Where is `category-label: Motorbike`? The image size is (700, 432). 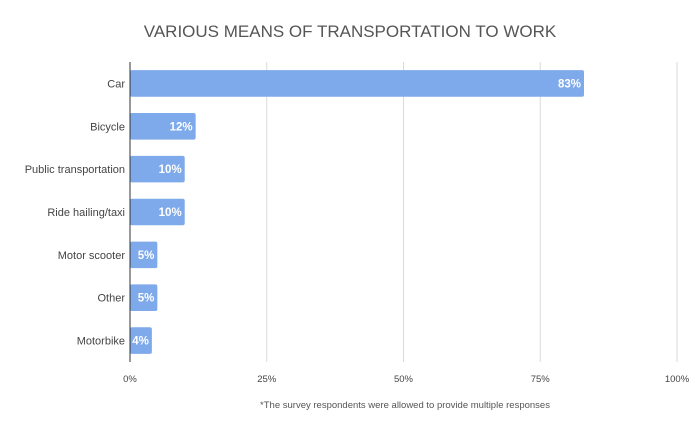
category-label: Motorbike is located at coordinates (101, 342).